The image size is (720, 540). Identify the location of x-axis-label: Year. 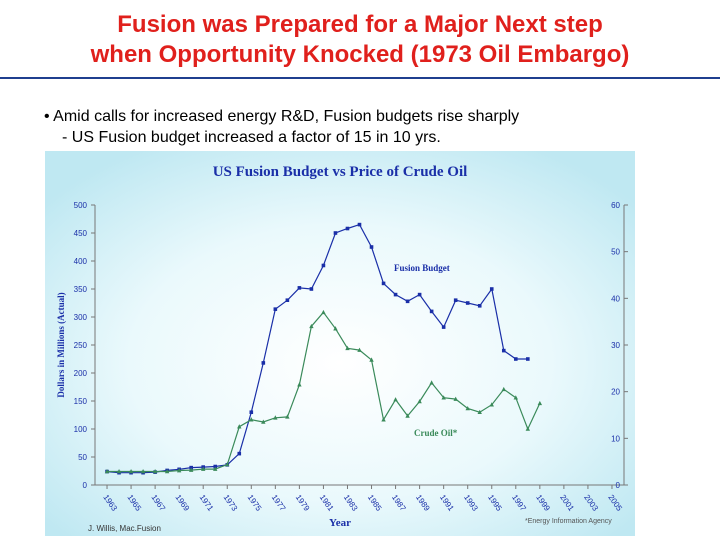
(340, 523).